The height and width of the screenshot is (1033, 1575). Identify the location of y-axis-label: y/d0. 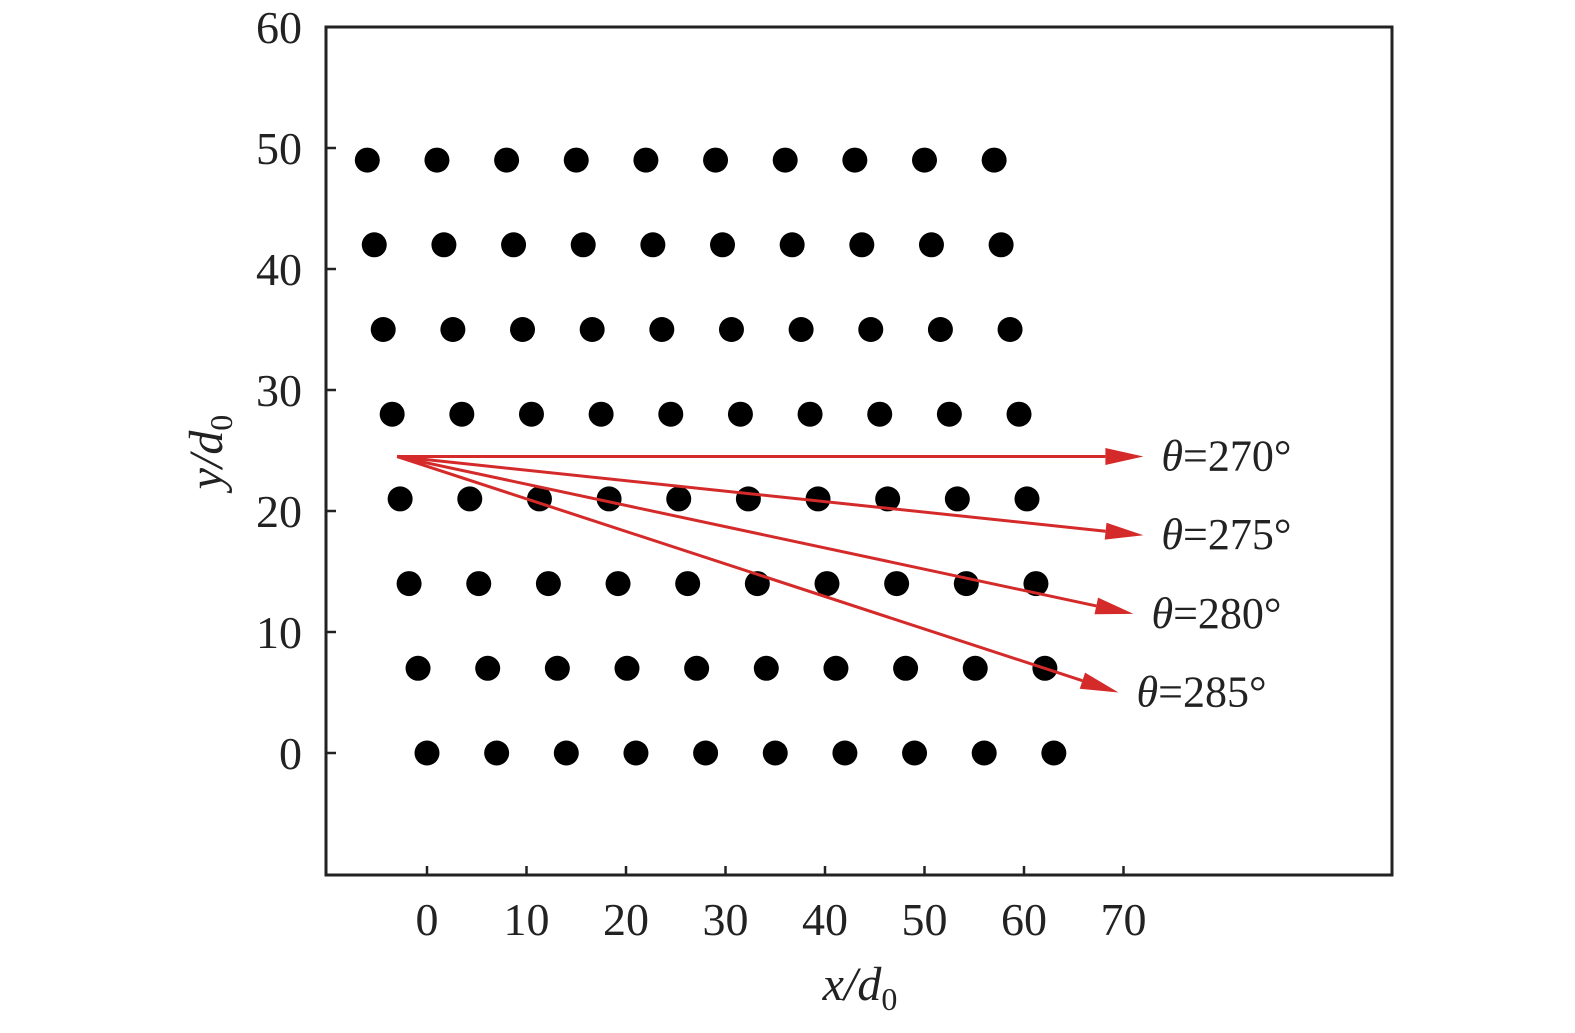
(209, 455).